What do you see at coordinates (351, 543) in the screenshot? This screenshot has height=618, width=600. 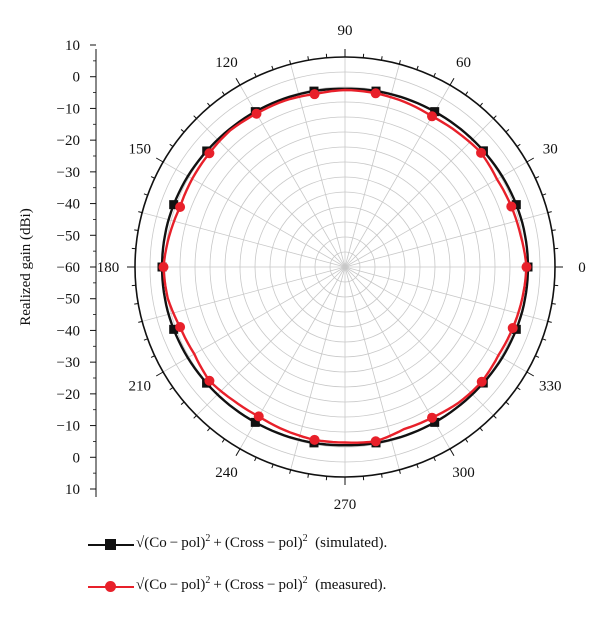 I see `legend-note: (simulated).` at bounding box center [351, 543].